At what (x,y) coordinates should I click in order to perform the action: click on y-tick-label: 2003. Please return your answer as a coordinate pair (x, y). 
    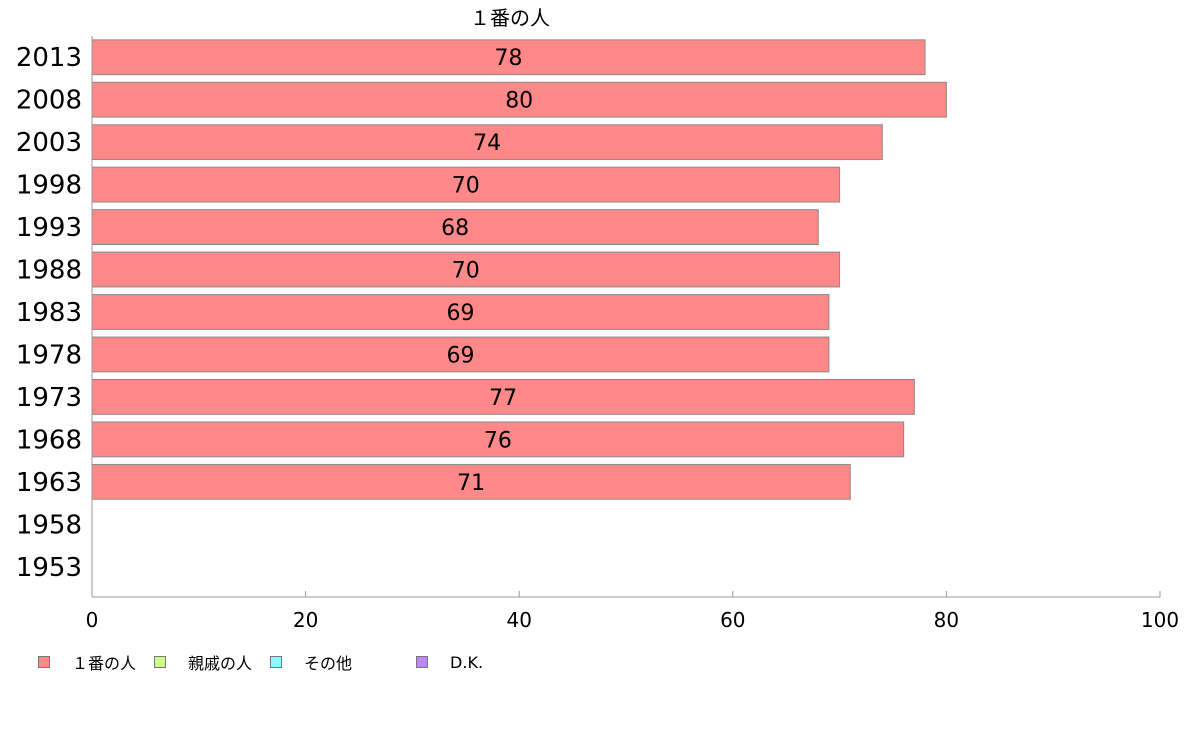
    Looking at the image, I should click on (49, 143).